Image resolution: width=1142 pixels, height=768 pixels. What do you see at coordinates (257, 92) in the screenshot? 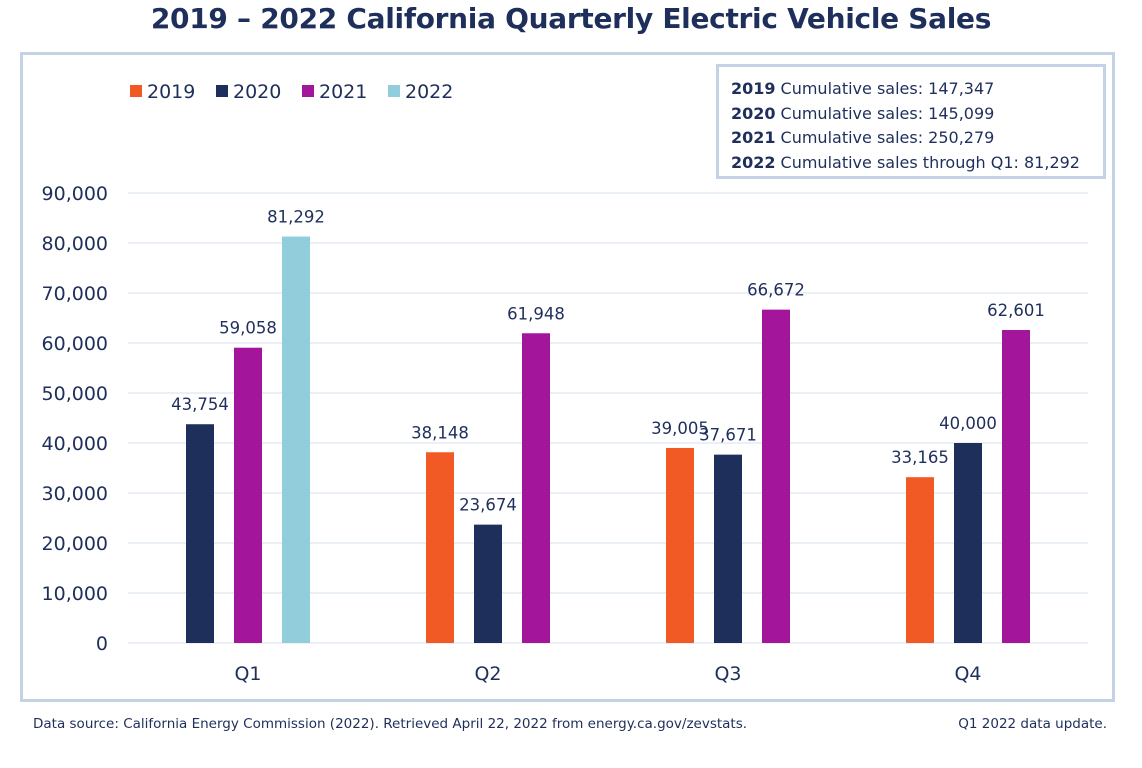
I see `legend-label: 2020` at bounding box center [257, 92].